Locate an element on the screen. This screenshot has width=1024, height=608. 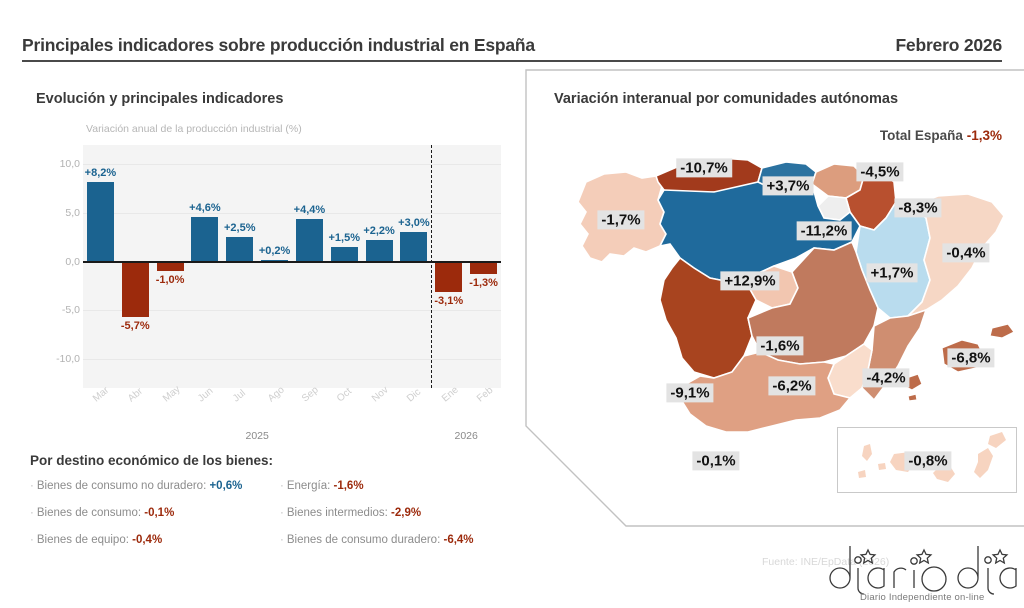
map-label-canarias: -0,8% is located at coordinates (928, 461).